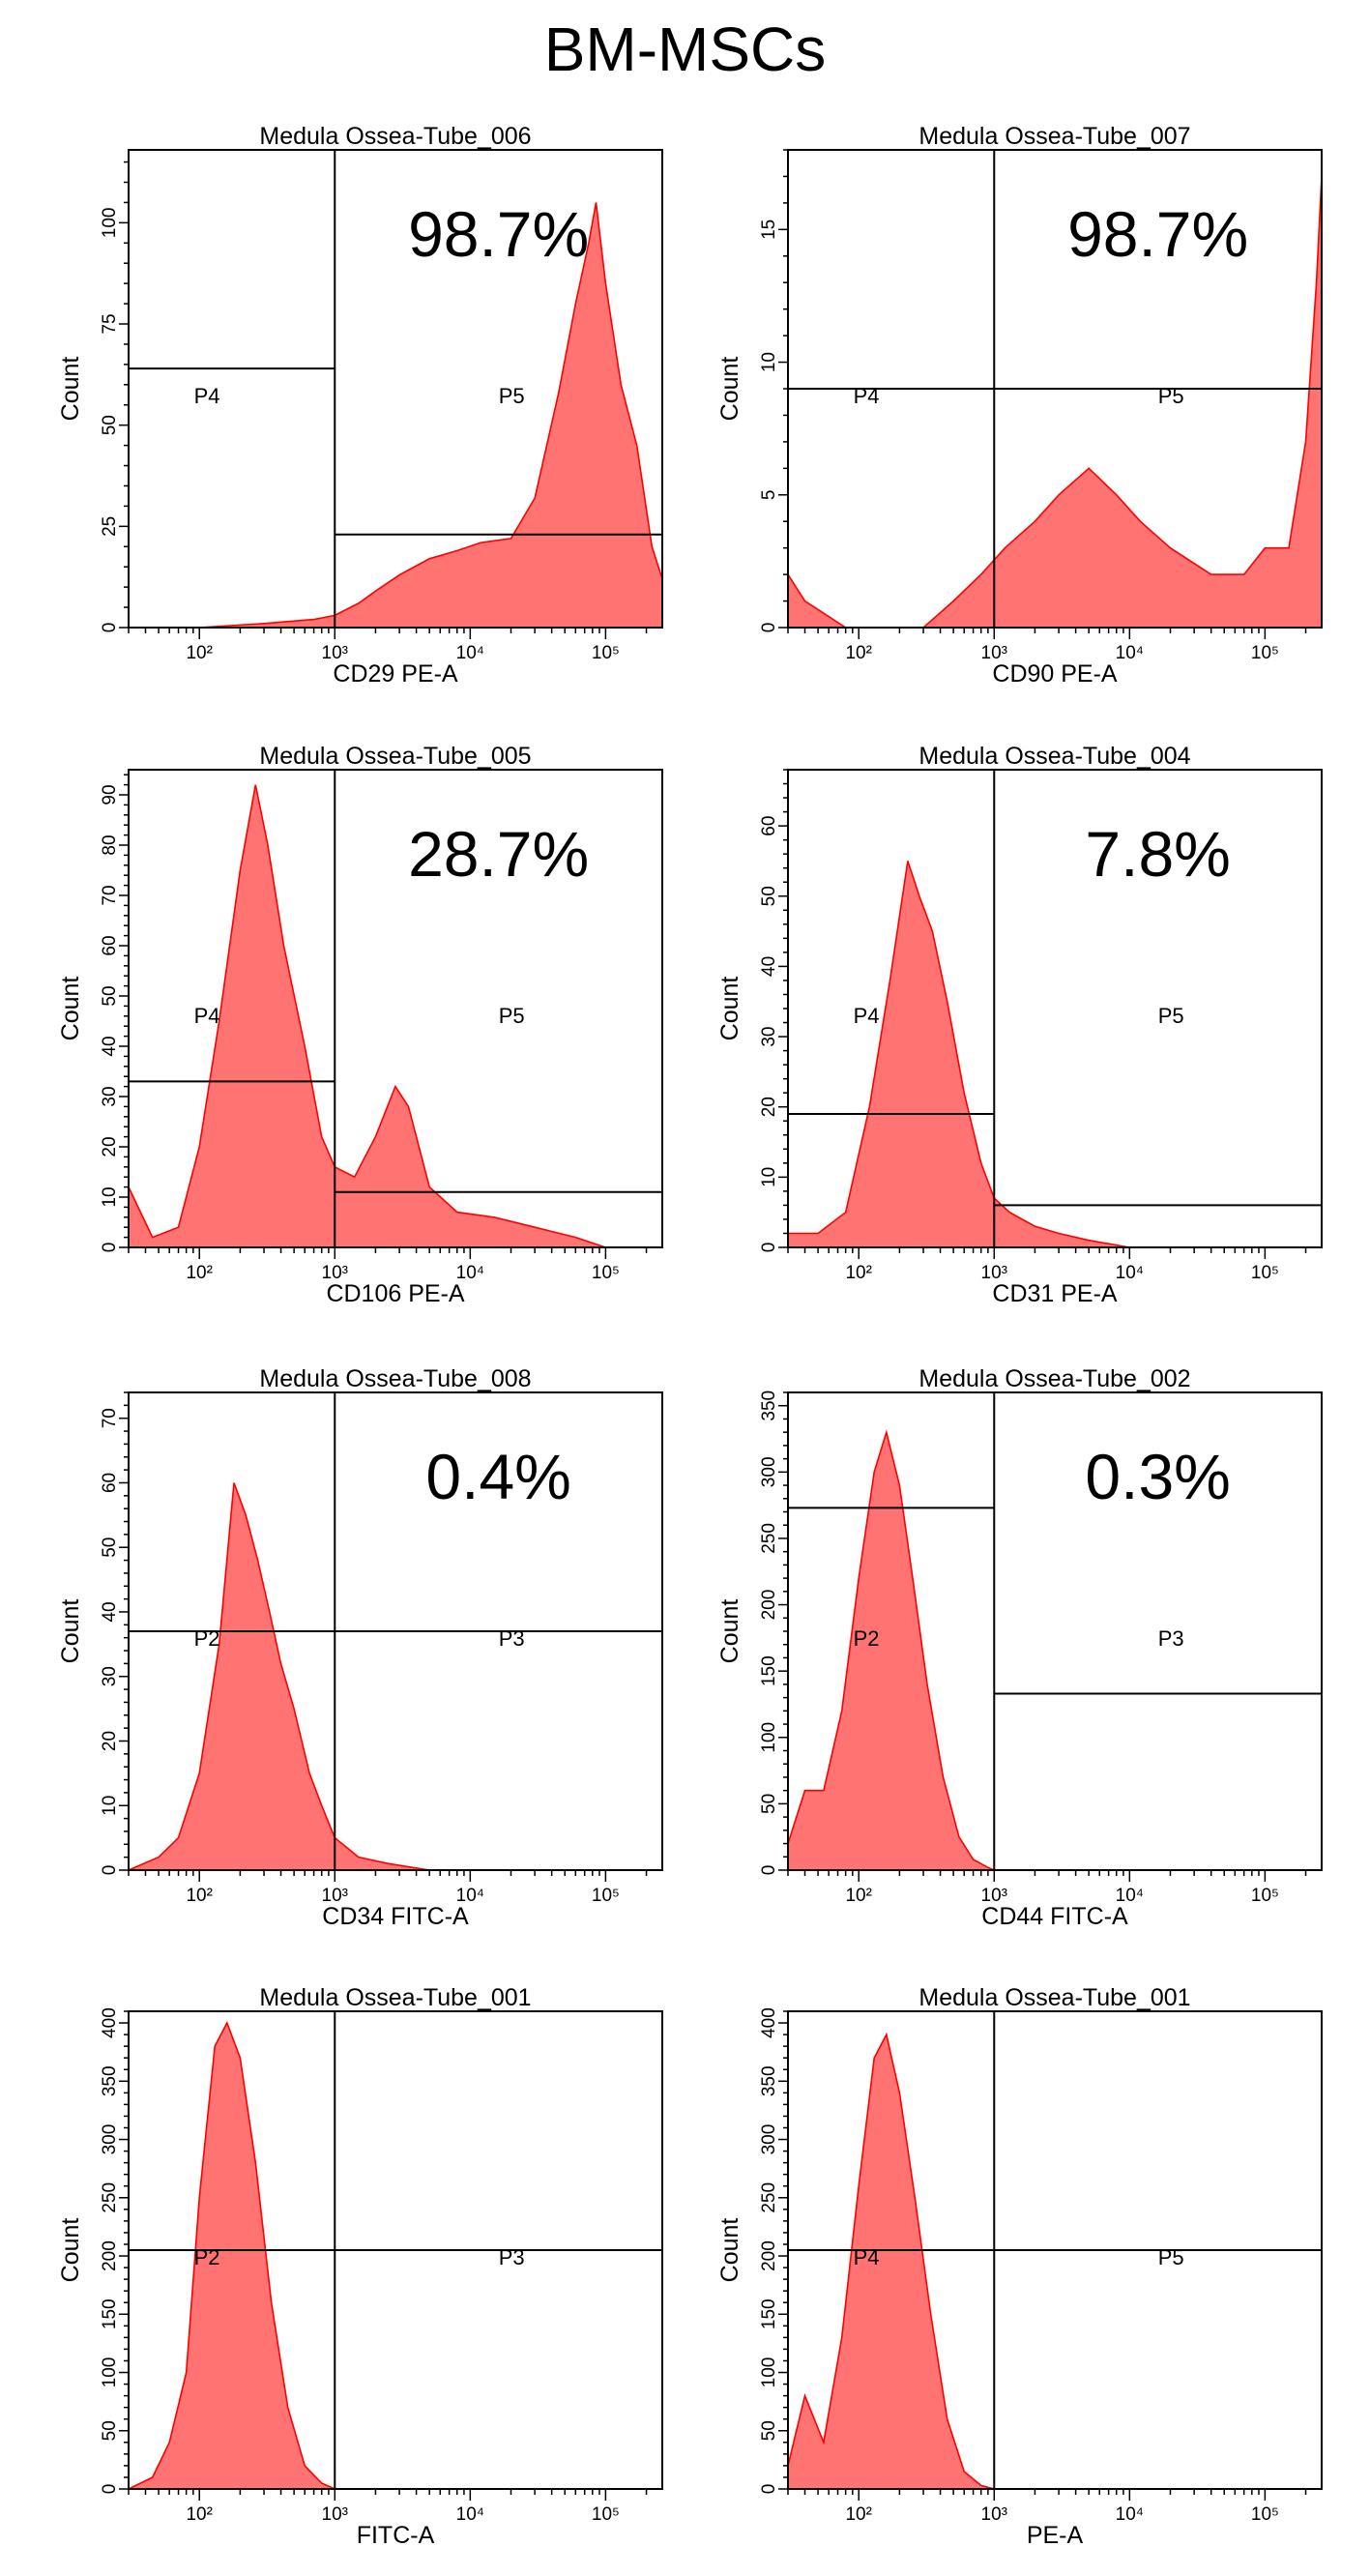 The image size is (1370, 2576). Describe the element at coordinates (395, 756) in the screenshot. I see `panel-title: Medula Ossea-Tube_005` at that location.